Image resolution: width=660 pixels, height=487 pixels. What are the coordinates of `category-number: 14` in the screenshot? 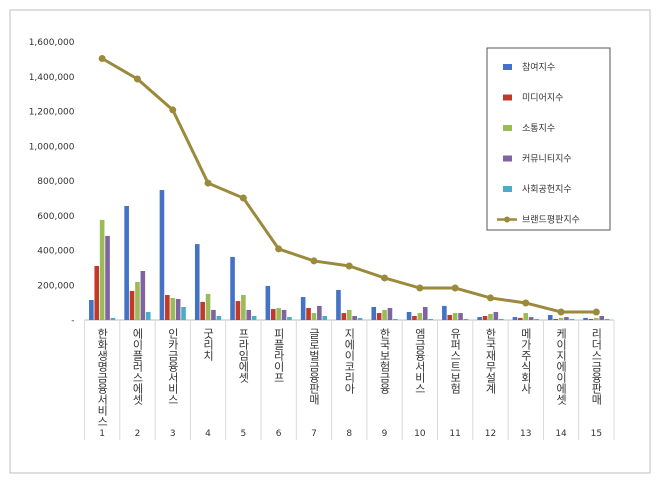 It's located at (561, 434).